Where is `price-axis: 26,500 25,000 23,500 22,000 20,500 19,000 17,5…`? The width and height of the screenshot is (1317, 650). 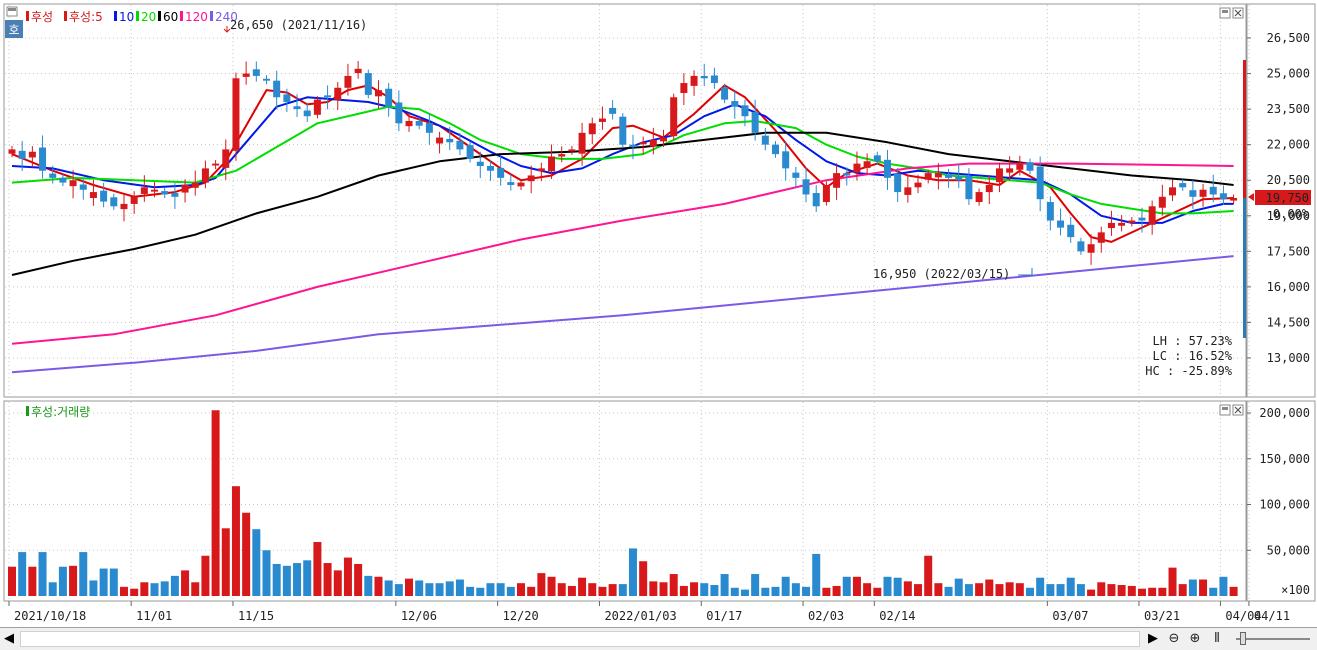 price-axis: 26,500 25,000 23,500 22,000 20,500 19,000 17,5… is located at coordinates (1278, 198).